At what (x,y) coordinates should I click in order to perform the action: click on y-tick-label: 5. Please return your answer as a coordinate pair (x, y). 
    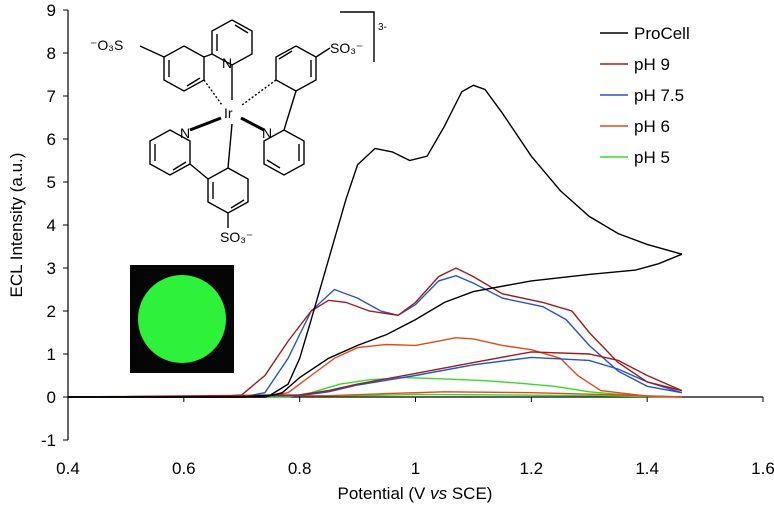
    Looking at the image, I should click on (51, 182).